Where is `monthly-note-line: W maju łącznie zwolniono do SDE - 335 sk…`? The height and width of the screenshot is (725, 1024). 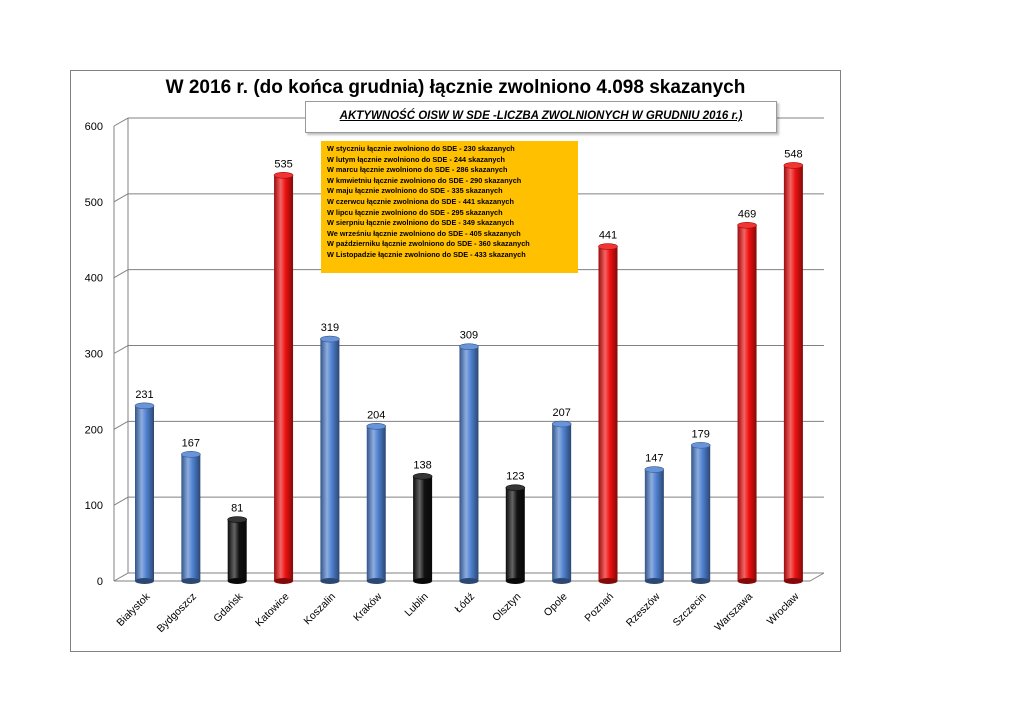 monthly-note-line: W maju łącznie zwolniono do SDE - 335 sk… is located at coordinates (415, 191).